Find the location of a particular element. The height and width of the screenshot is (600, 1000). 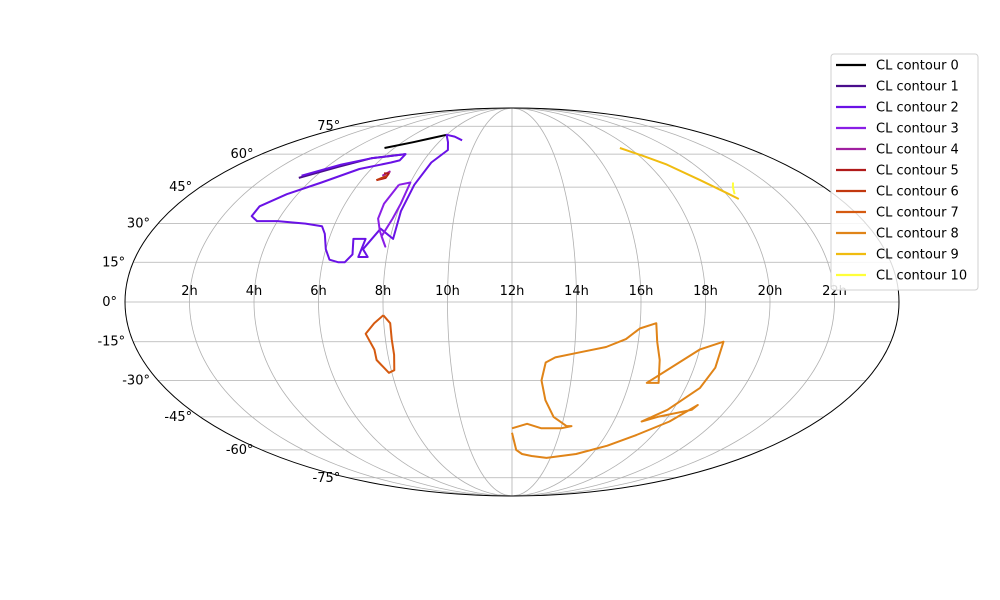

dec-tick-label: -30° is located at coordinates (136, 380).